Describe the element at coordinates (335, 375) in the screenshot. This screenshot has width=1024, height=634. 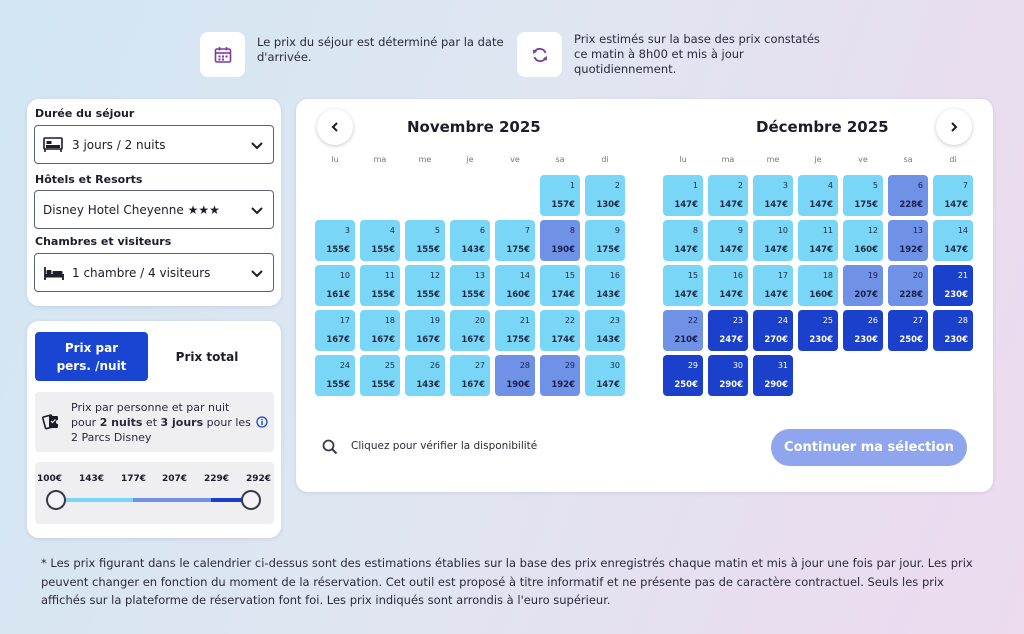
I see `calendar-day: 24 155€` at that location.